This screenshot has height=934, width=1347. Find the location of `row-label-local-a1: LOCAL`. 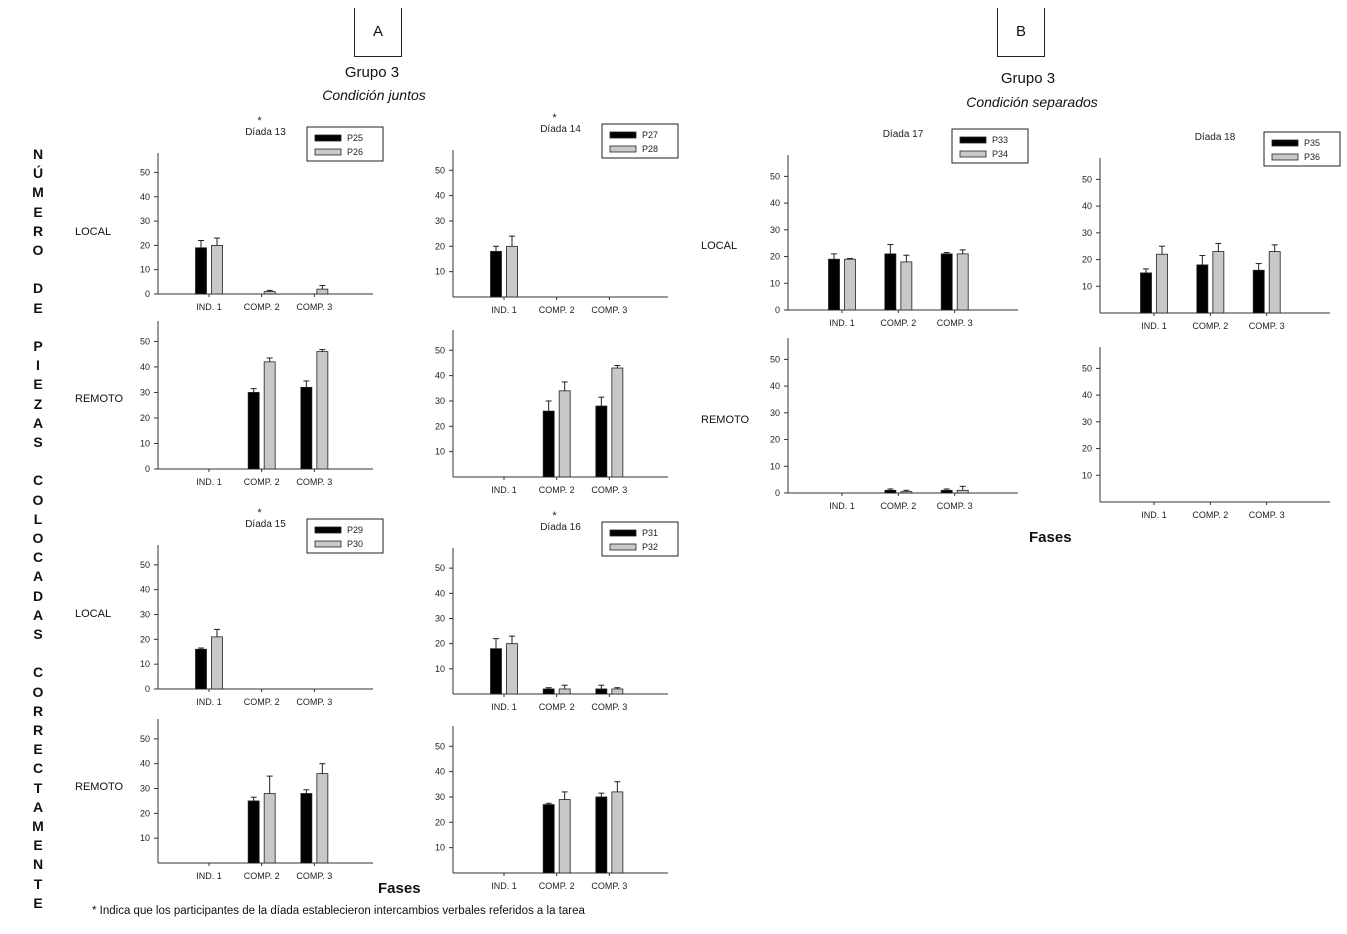

row-label-local-a1: LOCAL is located at coordinates (93, 232).